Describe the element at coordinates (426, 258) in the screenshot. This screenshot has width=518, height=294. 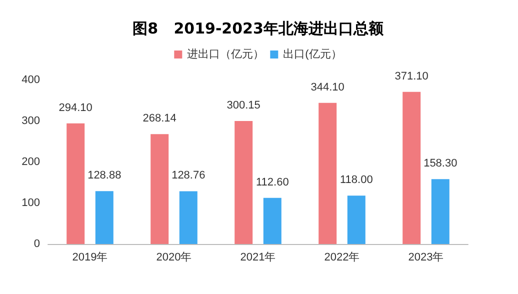
I see `x-tick-label: 2023年` at that location.